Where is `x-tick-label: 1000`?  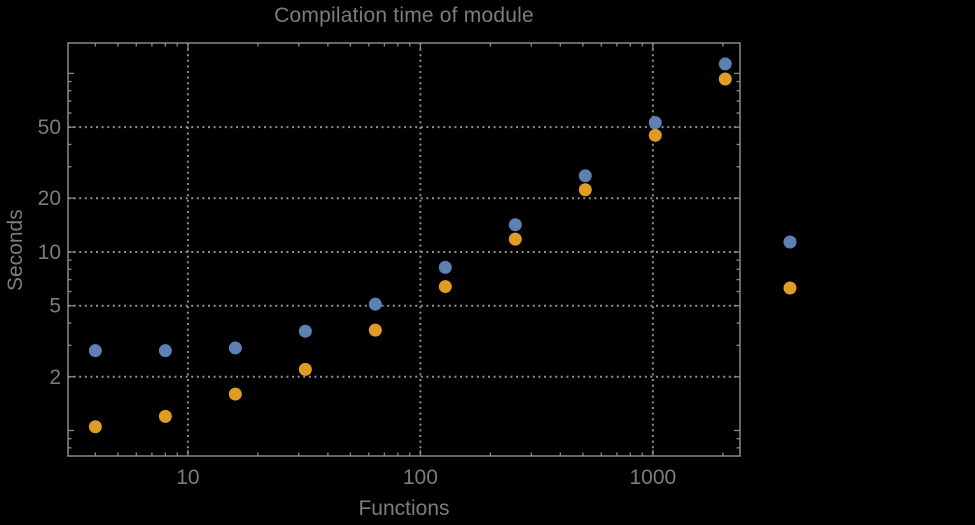
x-tick-label: 1000 is located at coordinates (653, 477).